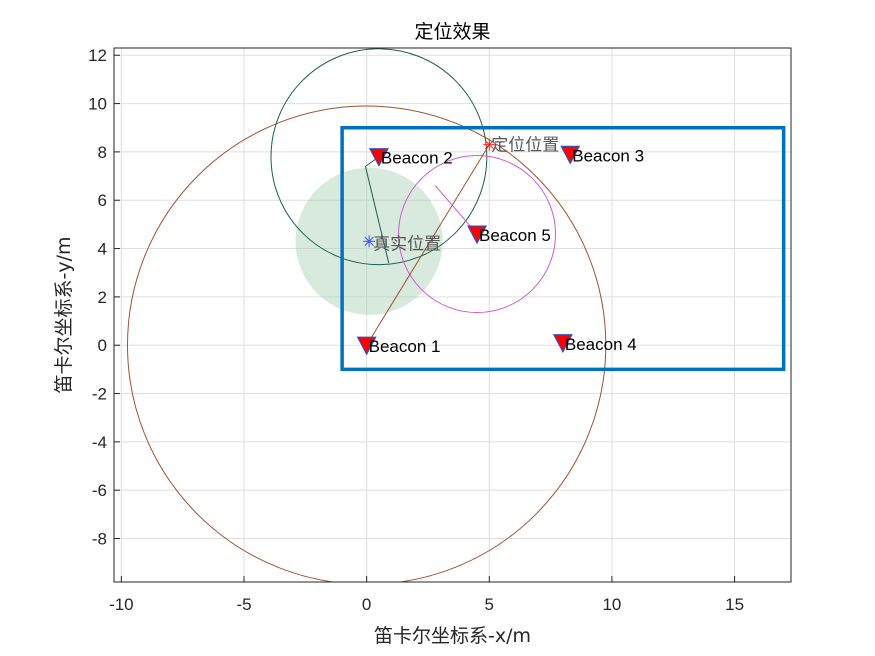  I want to click on y-tick-label: -4, so click(99, 442).